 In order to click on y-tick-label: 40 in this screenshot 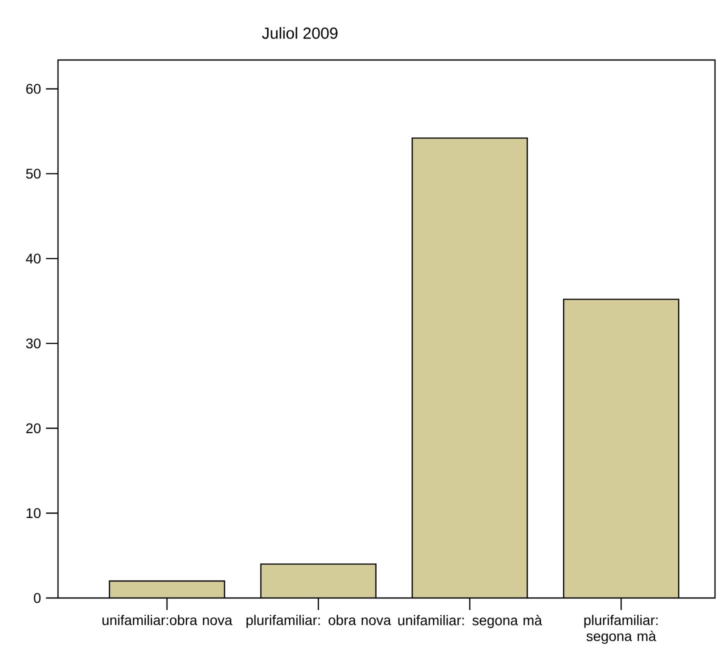, I will do `click(33, 259)`.